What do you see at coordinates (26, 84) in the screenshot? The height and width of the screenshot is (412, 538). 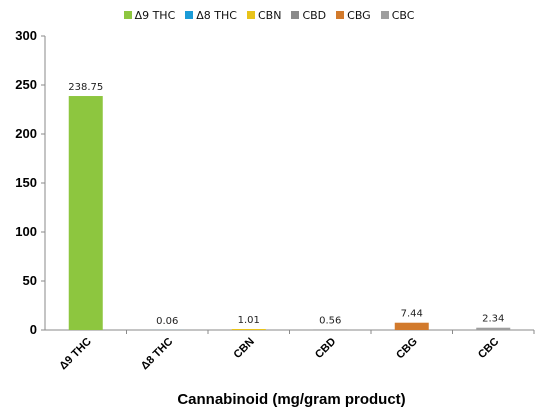 I see `y-tick-label: 250` at bounding box center [26, 84].